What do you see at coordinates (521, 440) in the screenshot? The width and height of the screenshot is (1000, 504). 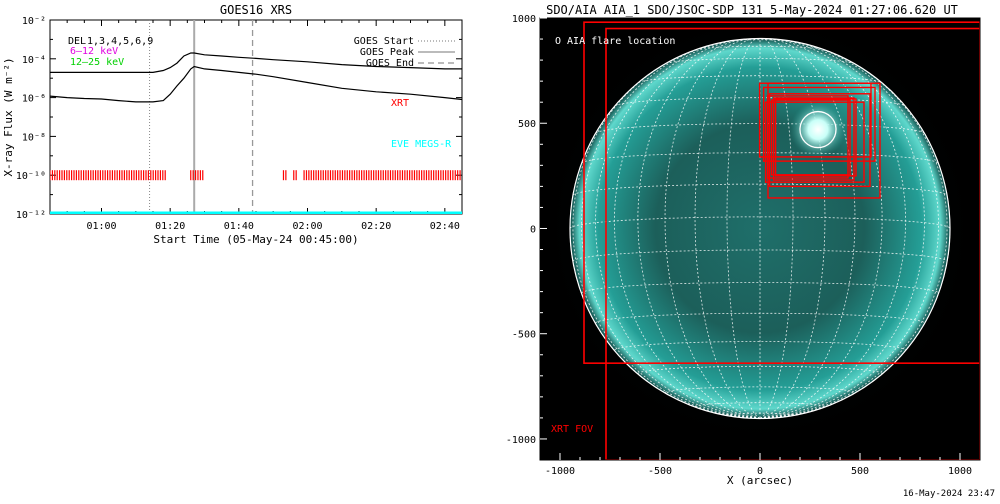 I see `y-tick-label: -1000` at bounding box center [521, 440].